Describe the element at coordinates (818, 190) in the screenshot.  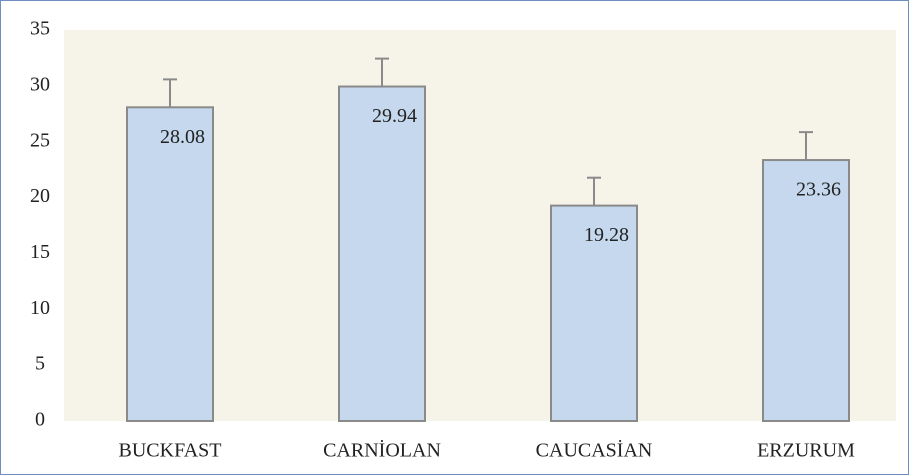
I see `value-label: 23.36` at that location.